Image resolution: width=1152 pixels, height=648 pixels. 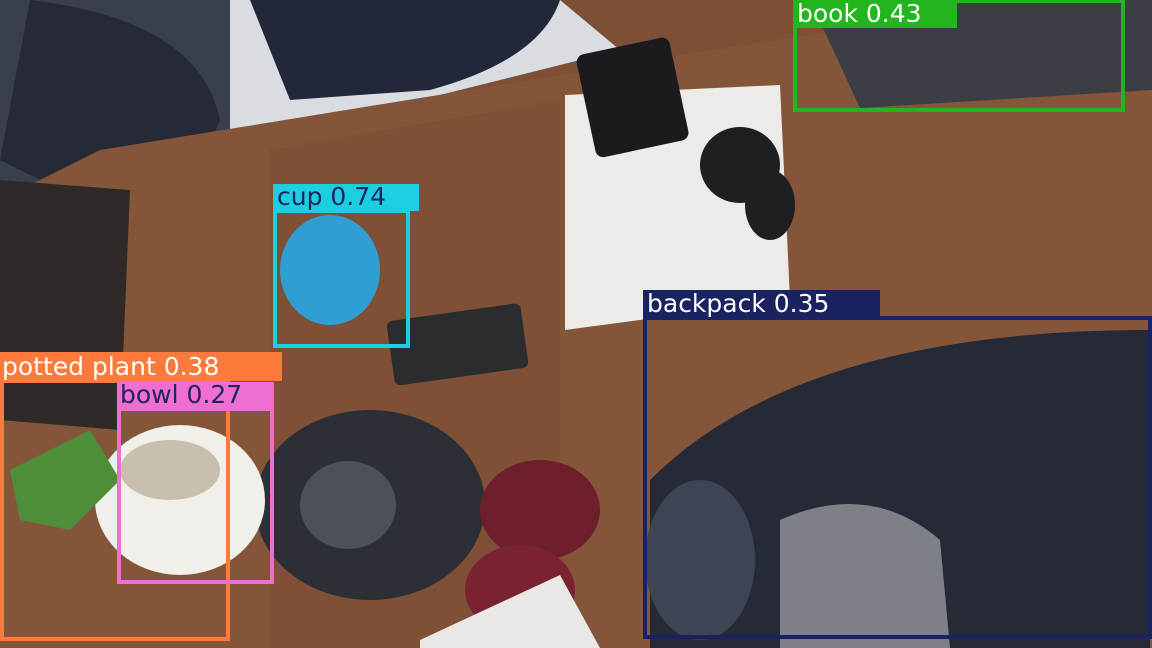 I want to click on detection-book: book 0.43, so click(x=959, y=56).